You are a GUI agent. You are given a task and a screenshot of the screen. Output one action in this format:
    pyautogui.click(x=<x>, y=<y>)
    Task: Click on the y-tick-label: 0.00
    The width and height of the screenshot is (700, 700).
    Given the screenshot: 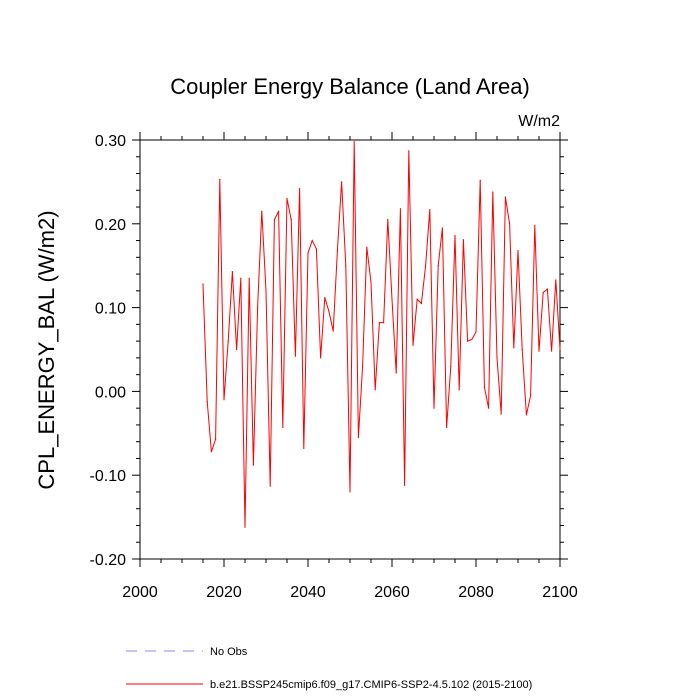 What is the action you would take?
    pyautogui.click(x=110, y=392)
    